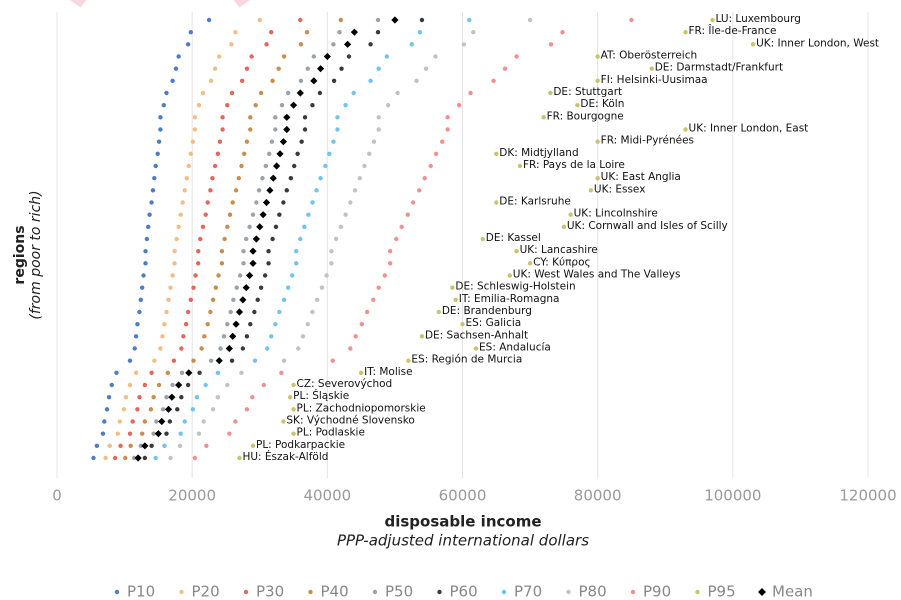  Describe the element at coordinates (206, 591) in the screenshot. I see `legend-label: P20` at that location.